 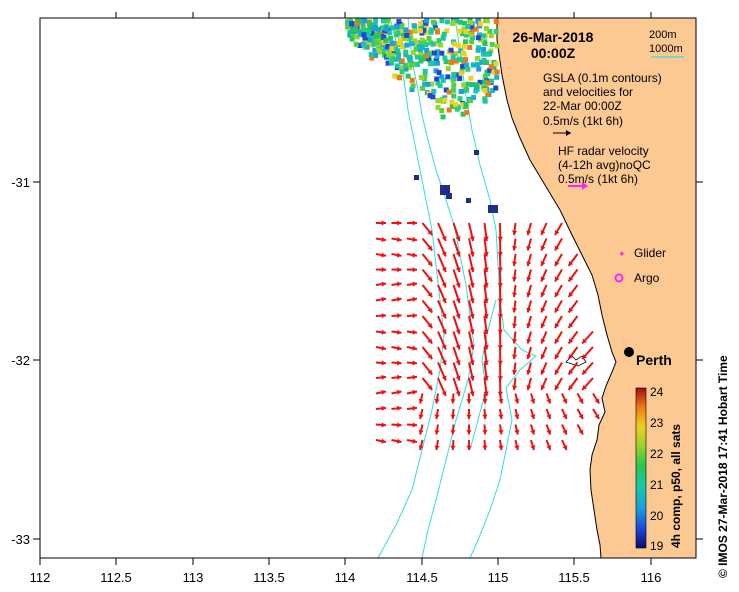 What do you see at coordinates (568, 133) in the screenshot?
I see `gsla-scale-arrowhead` at bounding box center [568, 133].